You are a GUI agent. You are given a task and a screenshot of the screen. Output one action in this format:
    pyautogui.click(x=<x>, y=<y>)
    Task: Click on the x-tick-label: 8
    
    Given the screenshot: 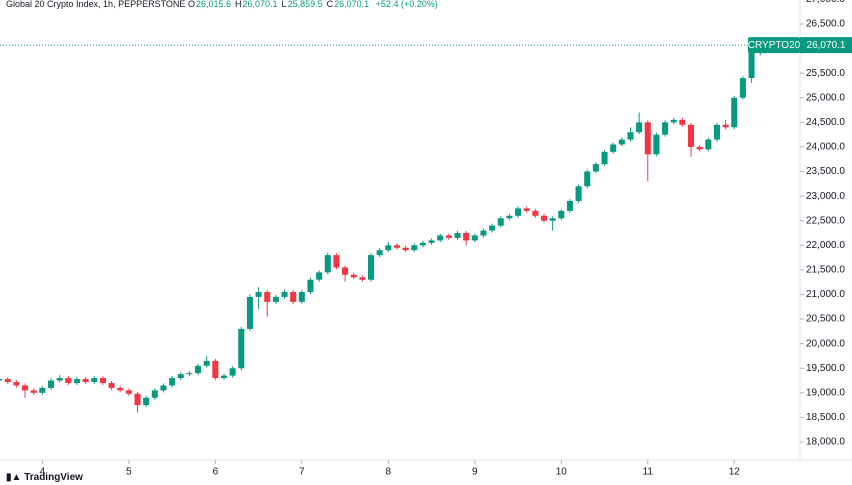 What is the action you would take?
    pyautogui.click(x=389, y=472)
    